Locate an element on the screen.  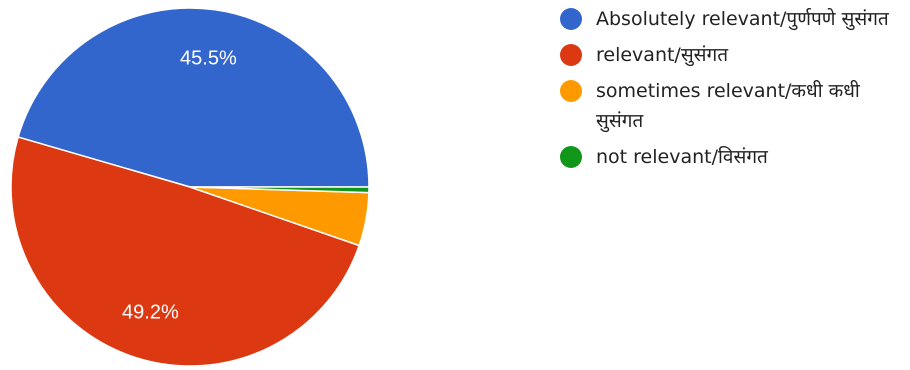
slice-data-label: 45.5% is located at coordinates (208, 59).